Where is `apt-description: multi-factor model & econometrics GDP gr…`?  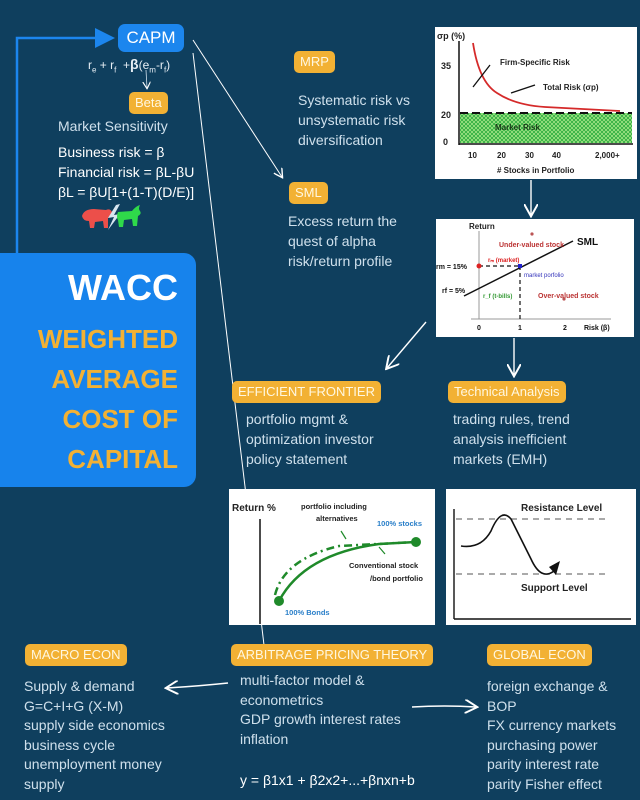 apt-description: multi-factor model & econometrics GDP gr… is located at coordinates (320, 709).